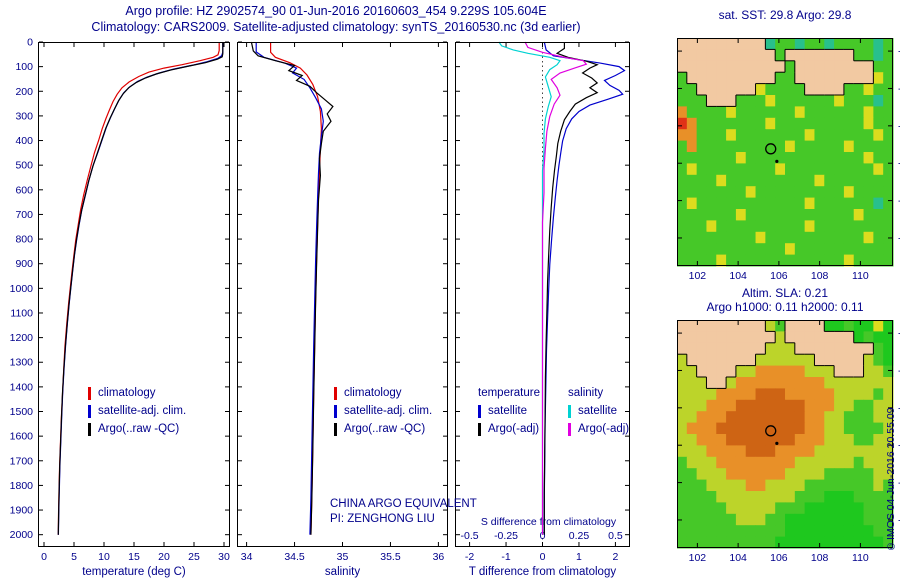  What do you see at coordinates (22, 535) in the screenshot?
I see `svg-text: 2000` at bounding box center [22, 535].